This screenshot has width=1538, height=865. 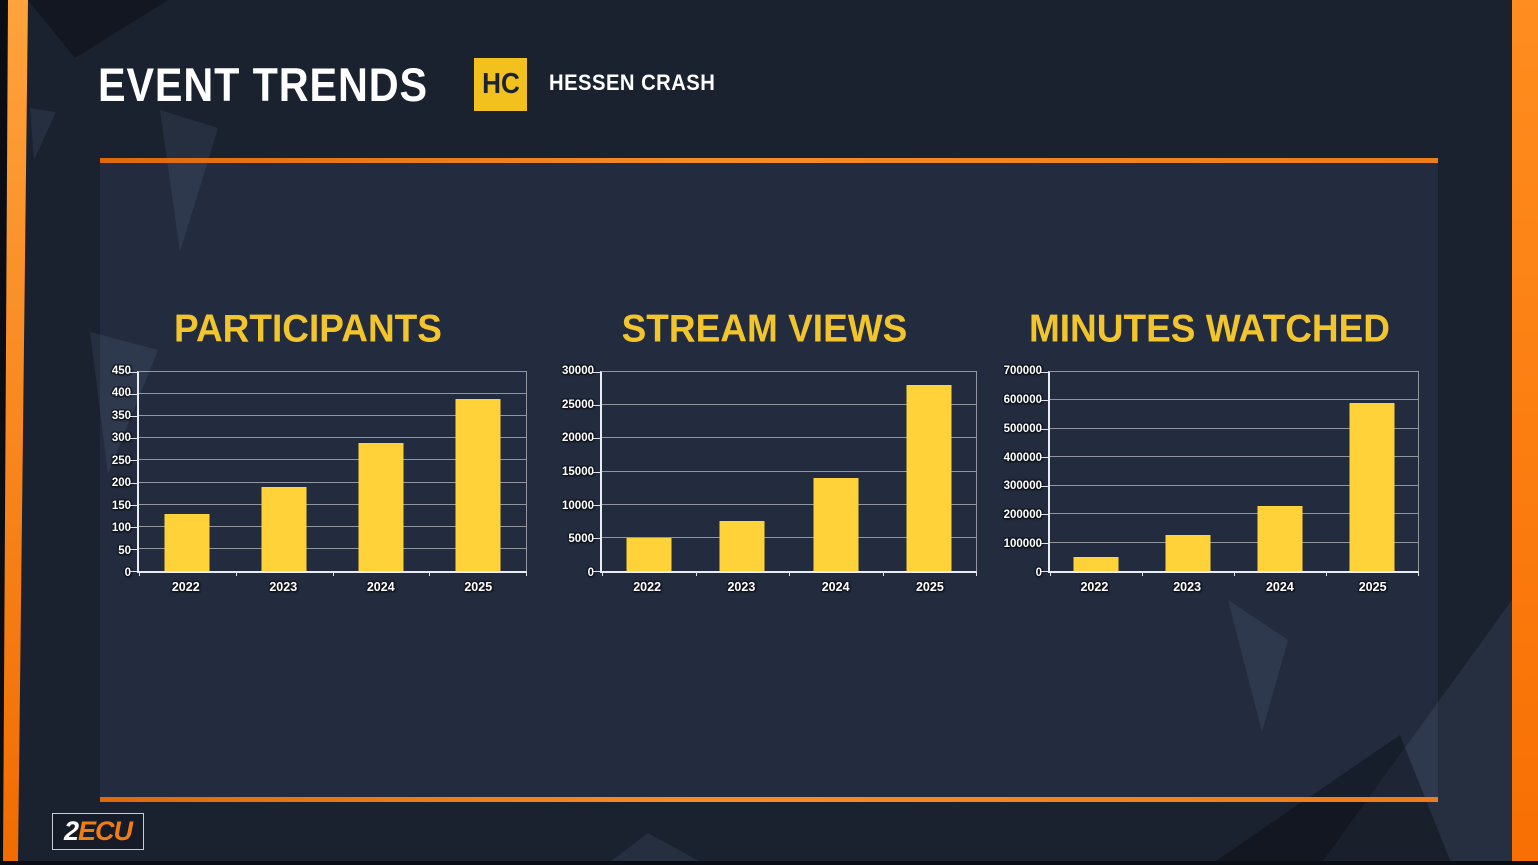 What do you see at coordinates (578, 438) in the screenshot?
I see `y-axis-tick-label: 20000` at bounding box center [578, 438].